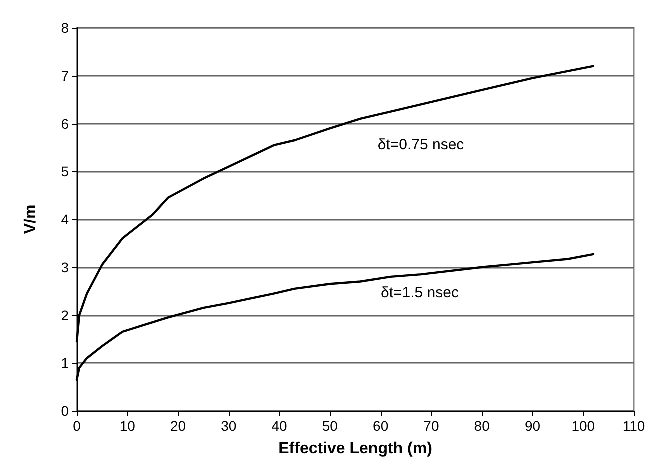 The width and height of the screenshot is (663, 470). I want to click on y-tick-label: 3, so click(65, 267).